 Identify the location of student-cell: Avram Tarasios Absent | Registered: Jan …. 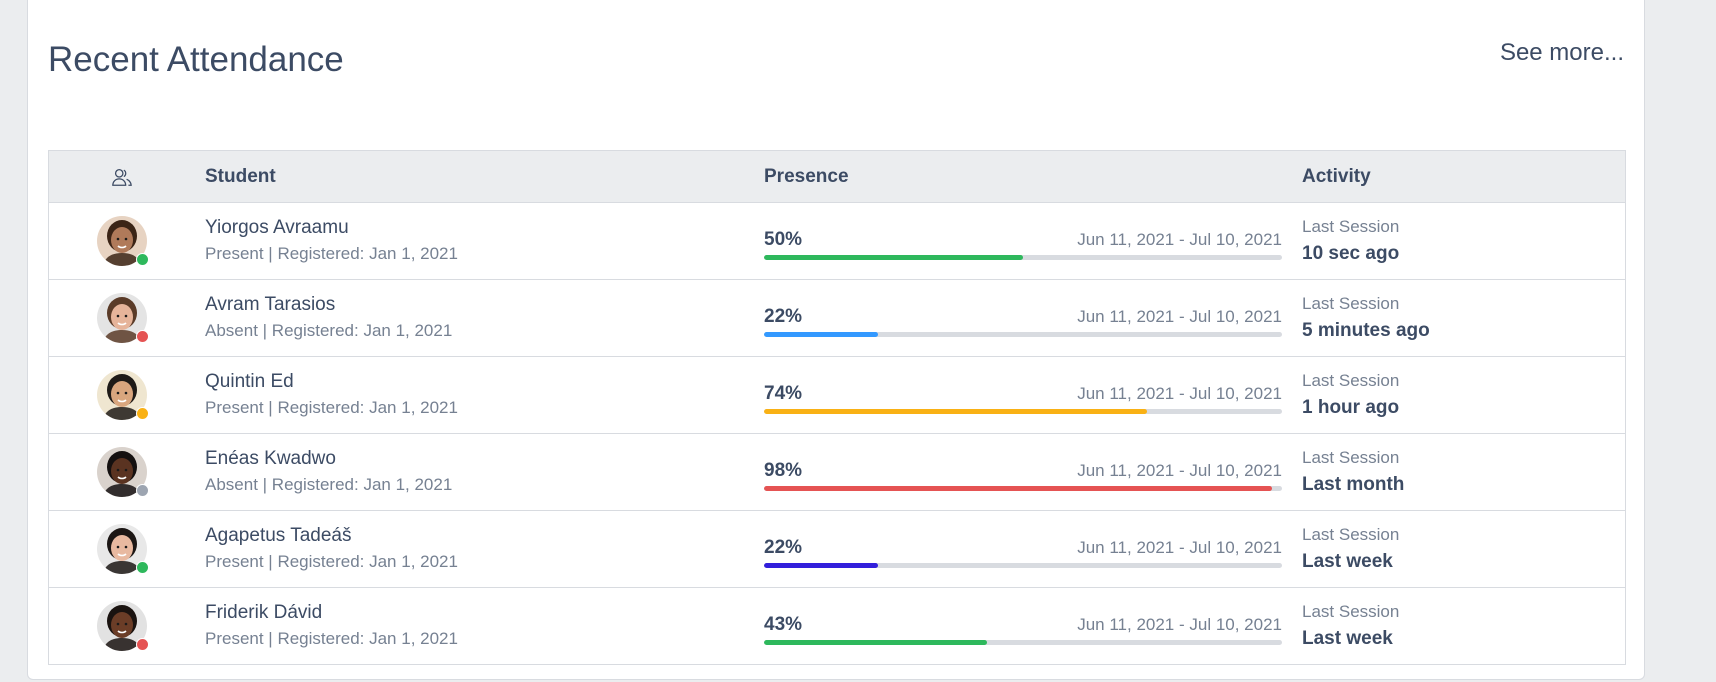
(474, 318).